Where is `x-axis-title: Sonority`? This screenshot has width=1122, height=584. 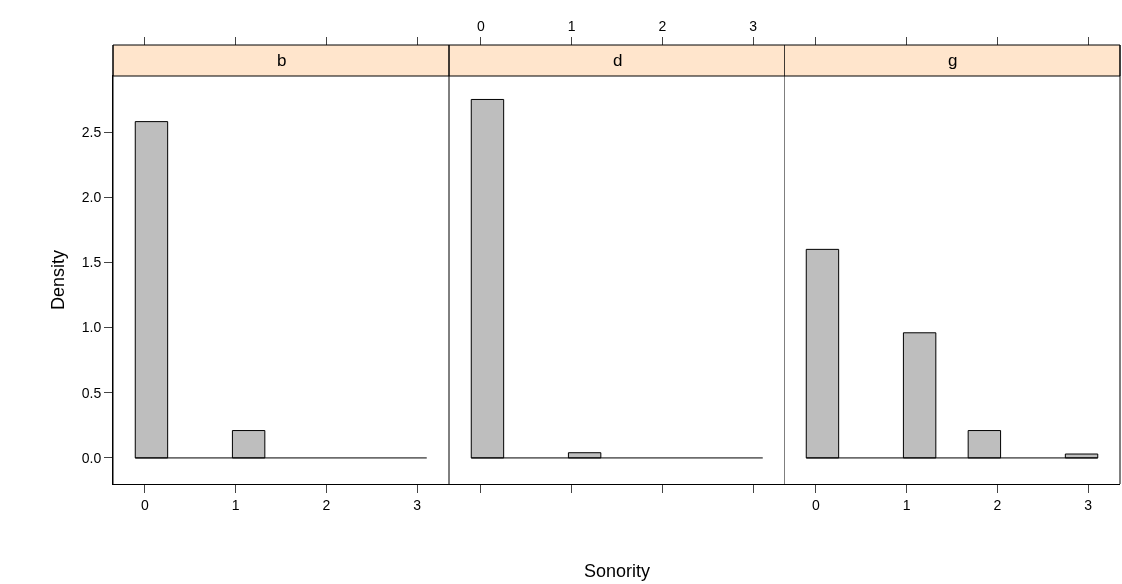 x-axis-title: Sonority is located at coordinates (616, 571).